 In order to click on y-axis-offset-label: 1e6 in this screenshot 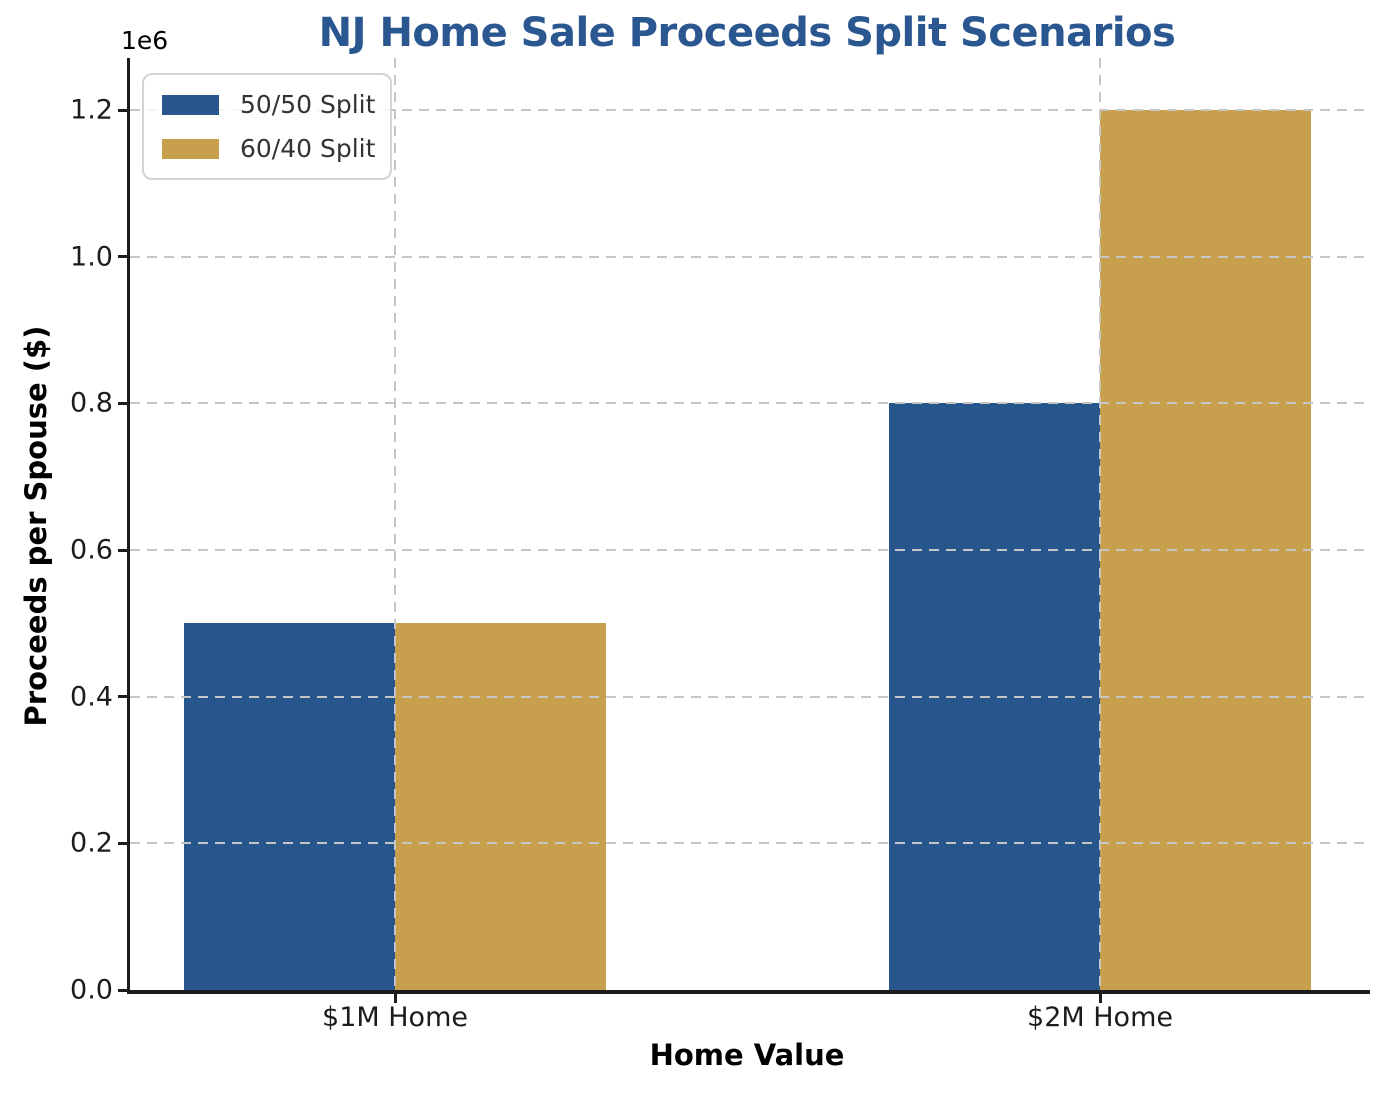, I will do `click(145, 40)`.